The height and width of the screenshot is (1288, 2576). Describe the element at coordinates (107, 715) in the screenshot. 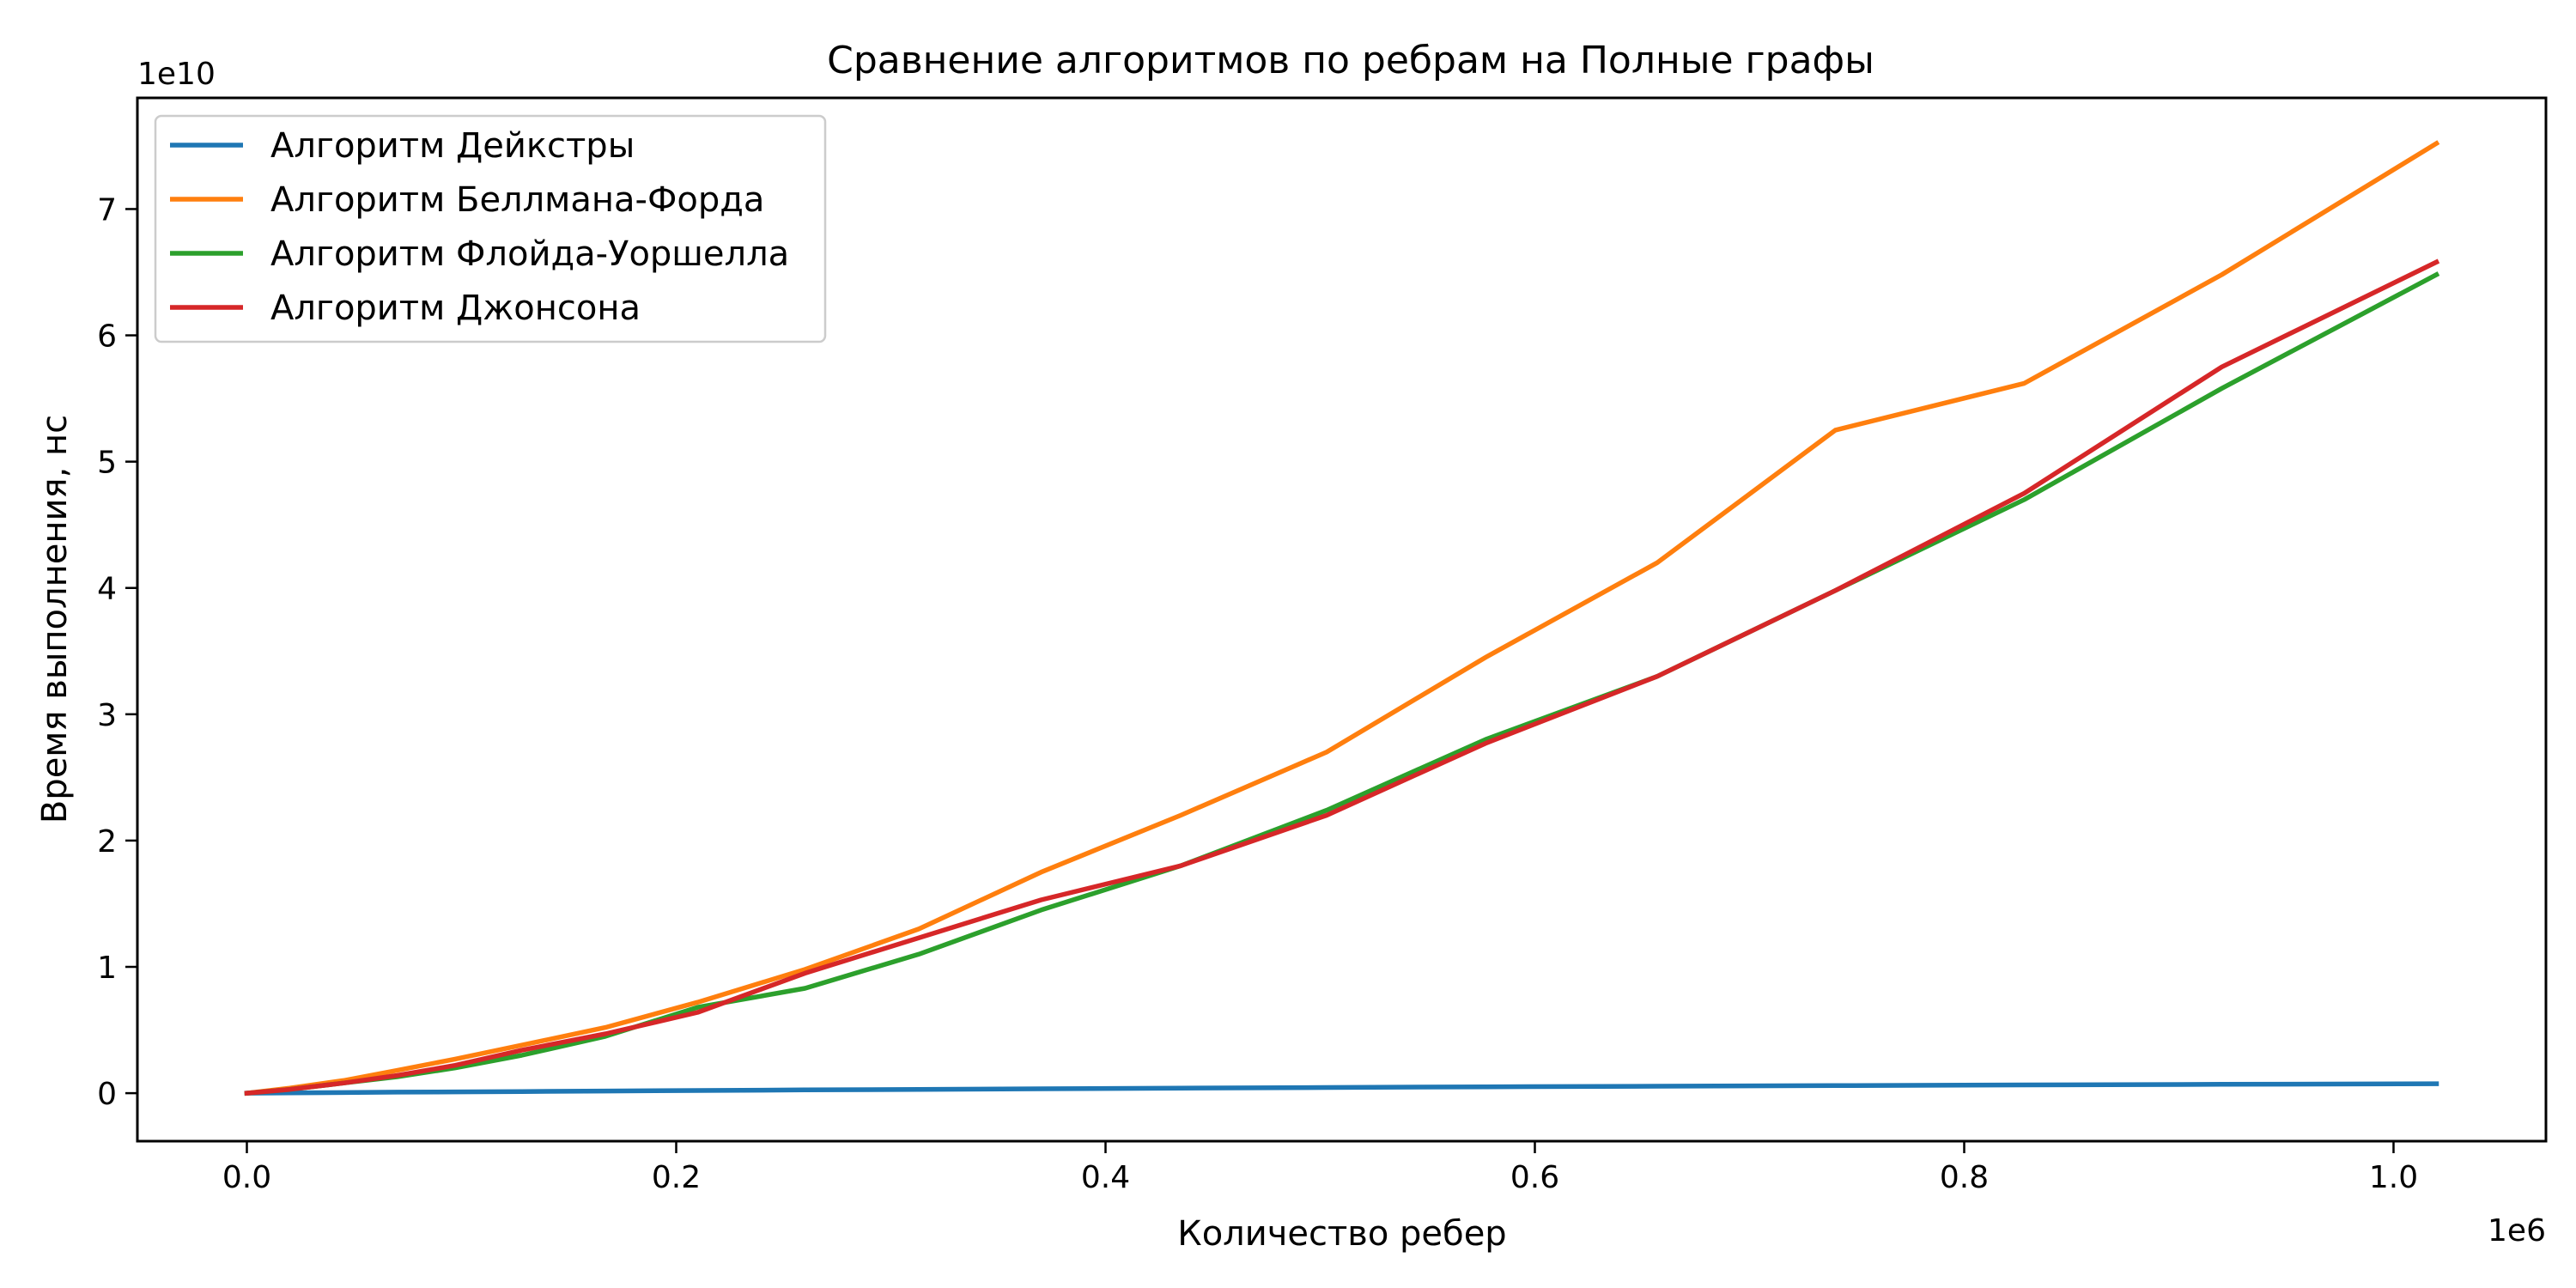

I see `y-tick-label: 3` at that location.